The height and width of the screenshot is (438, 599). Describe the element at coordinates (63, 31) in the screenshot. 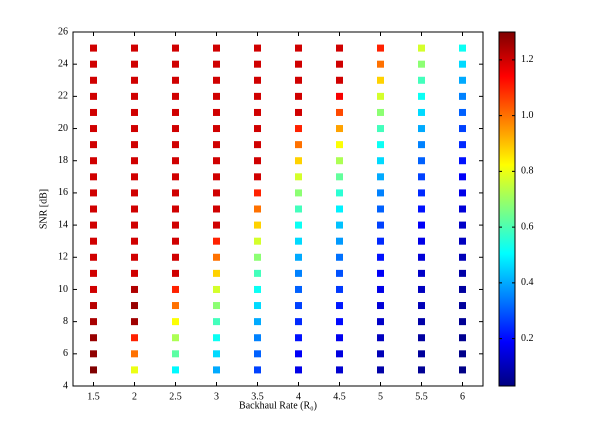

I see `y-tick-label: 26` at that location.